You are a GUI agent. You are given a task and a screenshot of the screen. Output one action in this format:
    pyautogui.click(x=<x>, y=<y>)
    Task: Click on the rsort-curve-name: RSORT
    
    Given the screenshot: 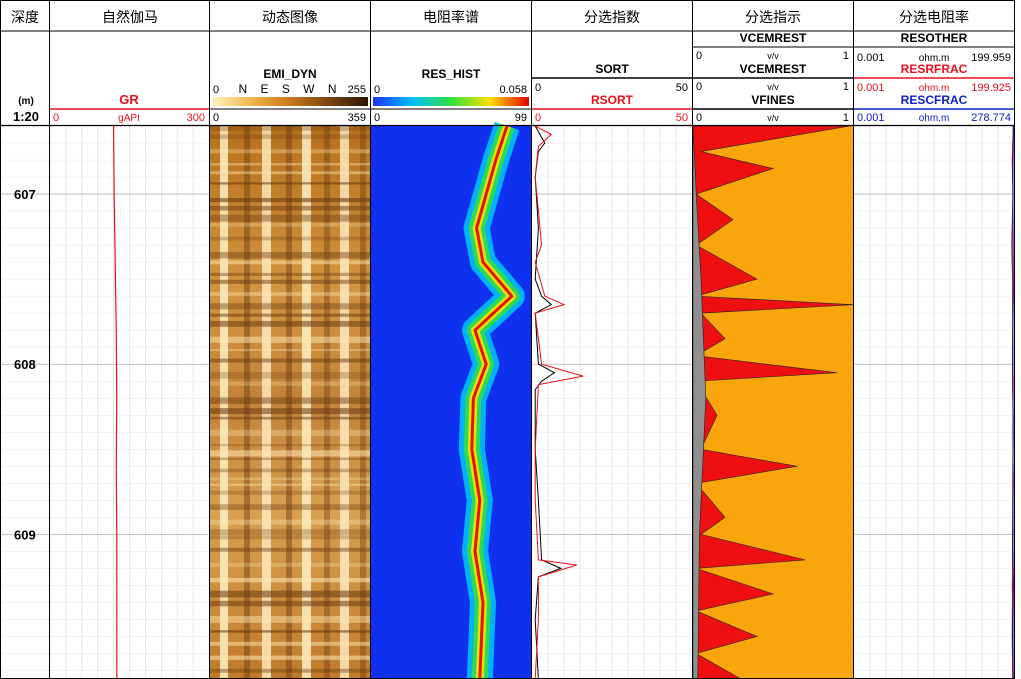 What is the action you would take?
    pyautogui.click(x=612, y=100)
    